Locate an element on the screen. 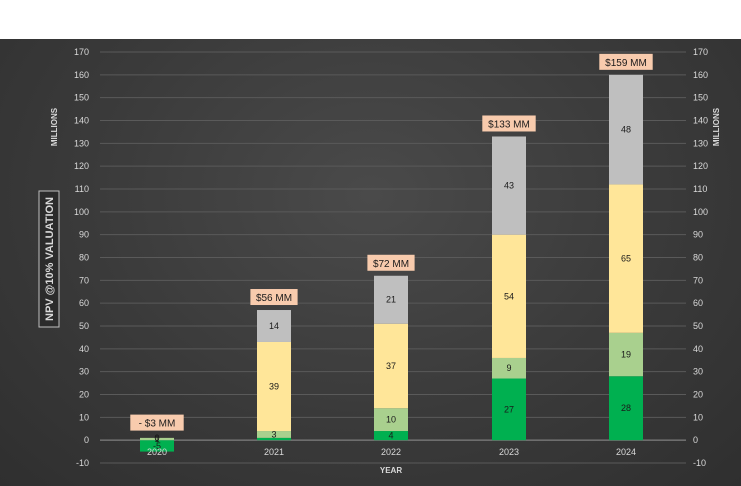 The image size is (741, 486). y-tick-label-left: 20 is located at coordinates (84, 395).